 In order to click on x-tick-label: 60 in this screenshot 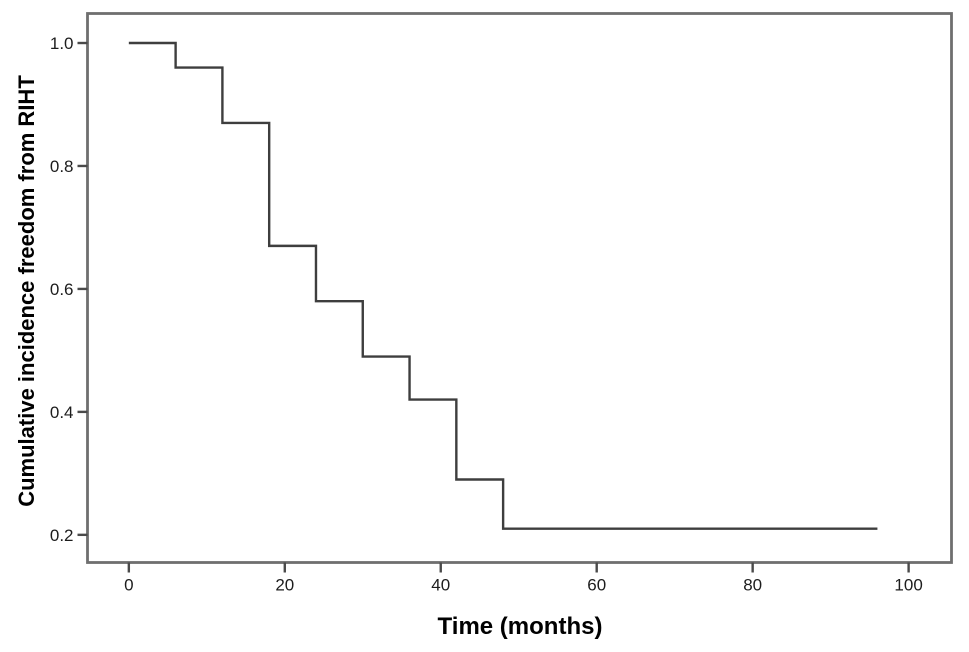, I will do `click(596, 585)`.